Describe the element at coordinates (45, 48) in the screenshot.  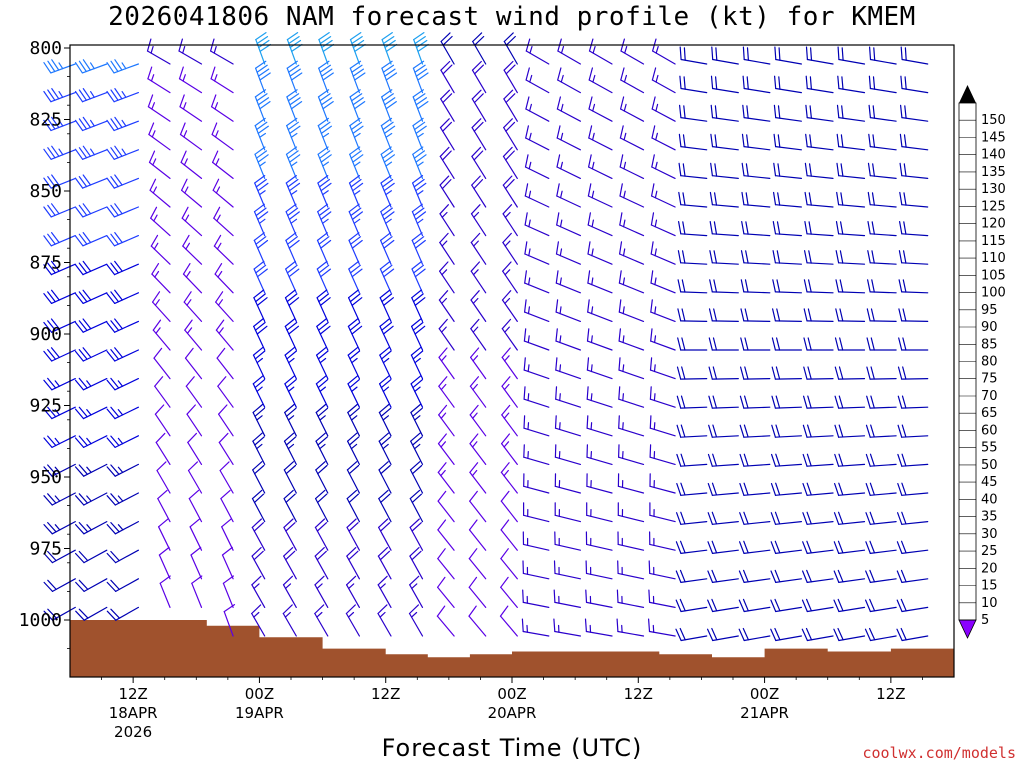
I see `y-tick-label: 800` at that location.